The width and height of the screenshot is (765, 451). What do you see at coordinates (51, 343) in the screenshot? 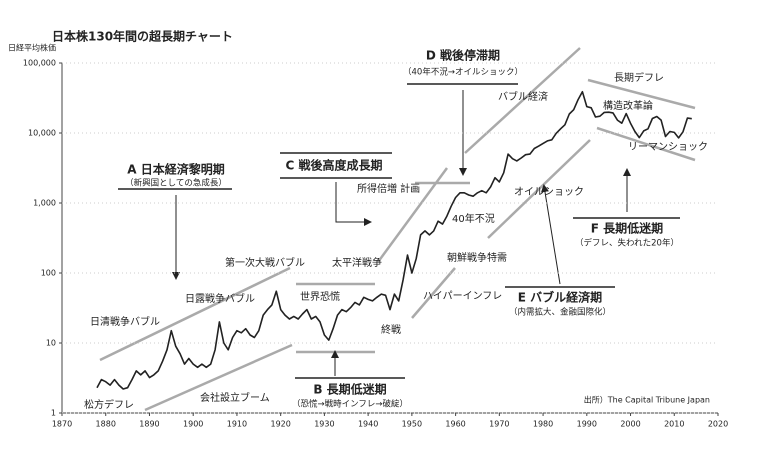
I see `y-tick-label: 10` at bounding box center [51, 343].